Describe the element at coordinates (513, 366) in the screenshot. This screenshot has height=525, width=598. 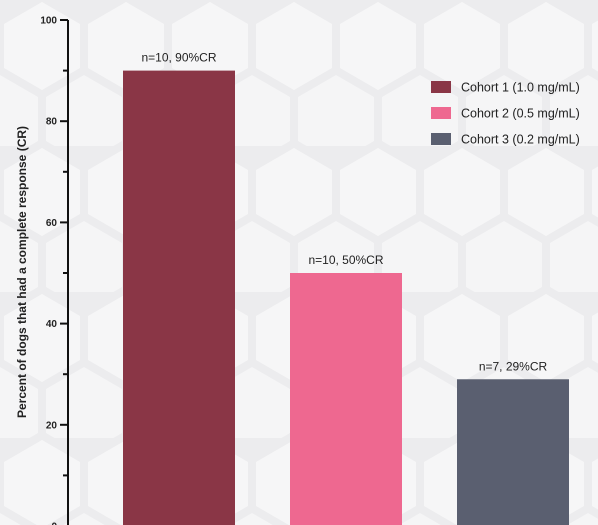
I see `data-label-cohort-3: n=7, 29%CR` at that location.